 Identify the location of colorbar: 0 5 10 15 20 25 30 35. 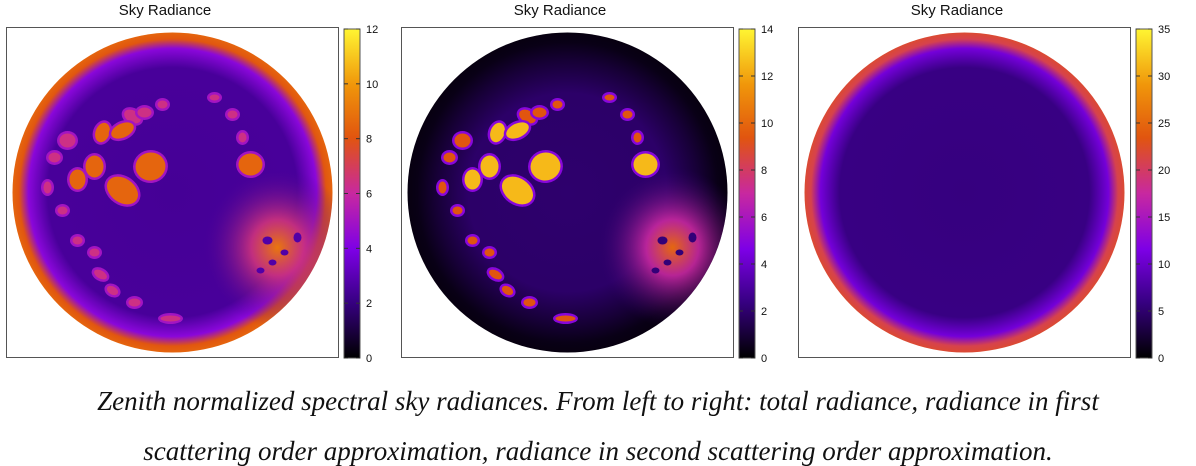
(1152, 194).